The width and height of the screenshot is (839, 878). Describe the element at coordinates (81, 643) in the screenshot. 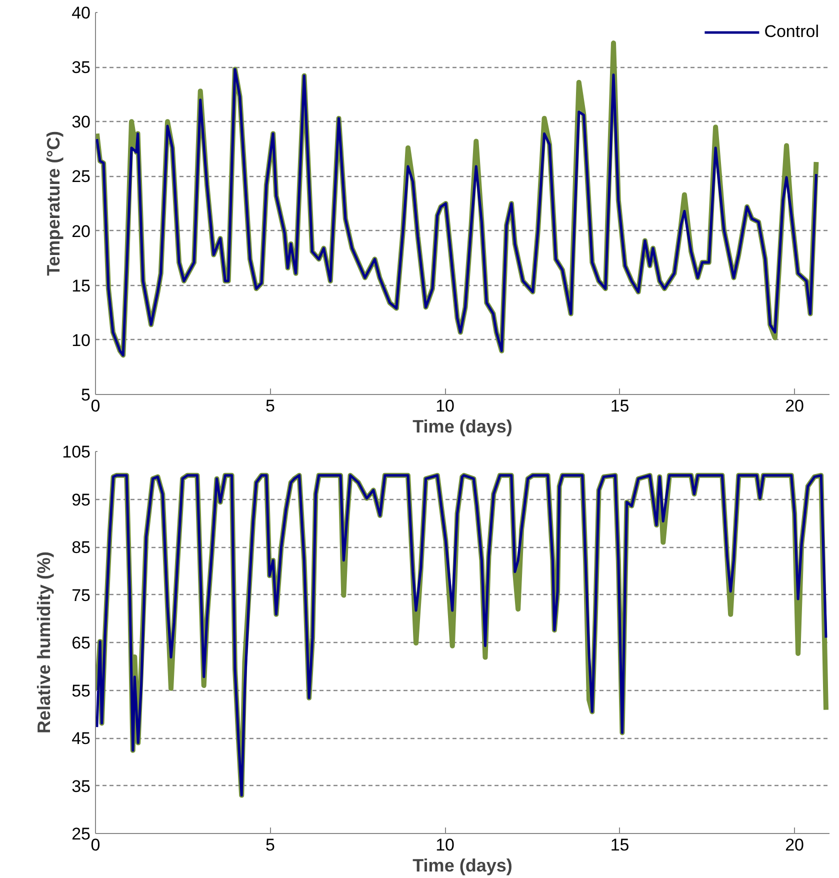

I see `y-tick-label: 65` at that location.